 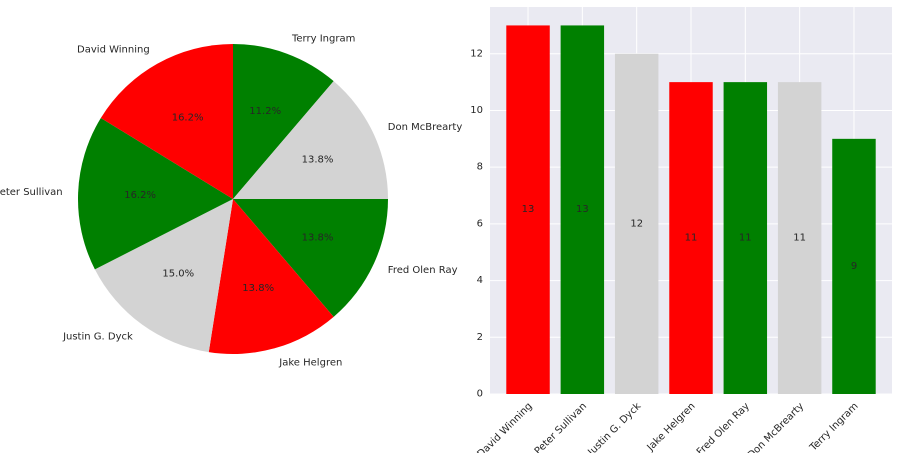 What do you see at coordinates (425, 127) in the screenshot?
I see `pie-category-label: Don McBrearty` at bounding box center [425, 127].